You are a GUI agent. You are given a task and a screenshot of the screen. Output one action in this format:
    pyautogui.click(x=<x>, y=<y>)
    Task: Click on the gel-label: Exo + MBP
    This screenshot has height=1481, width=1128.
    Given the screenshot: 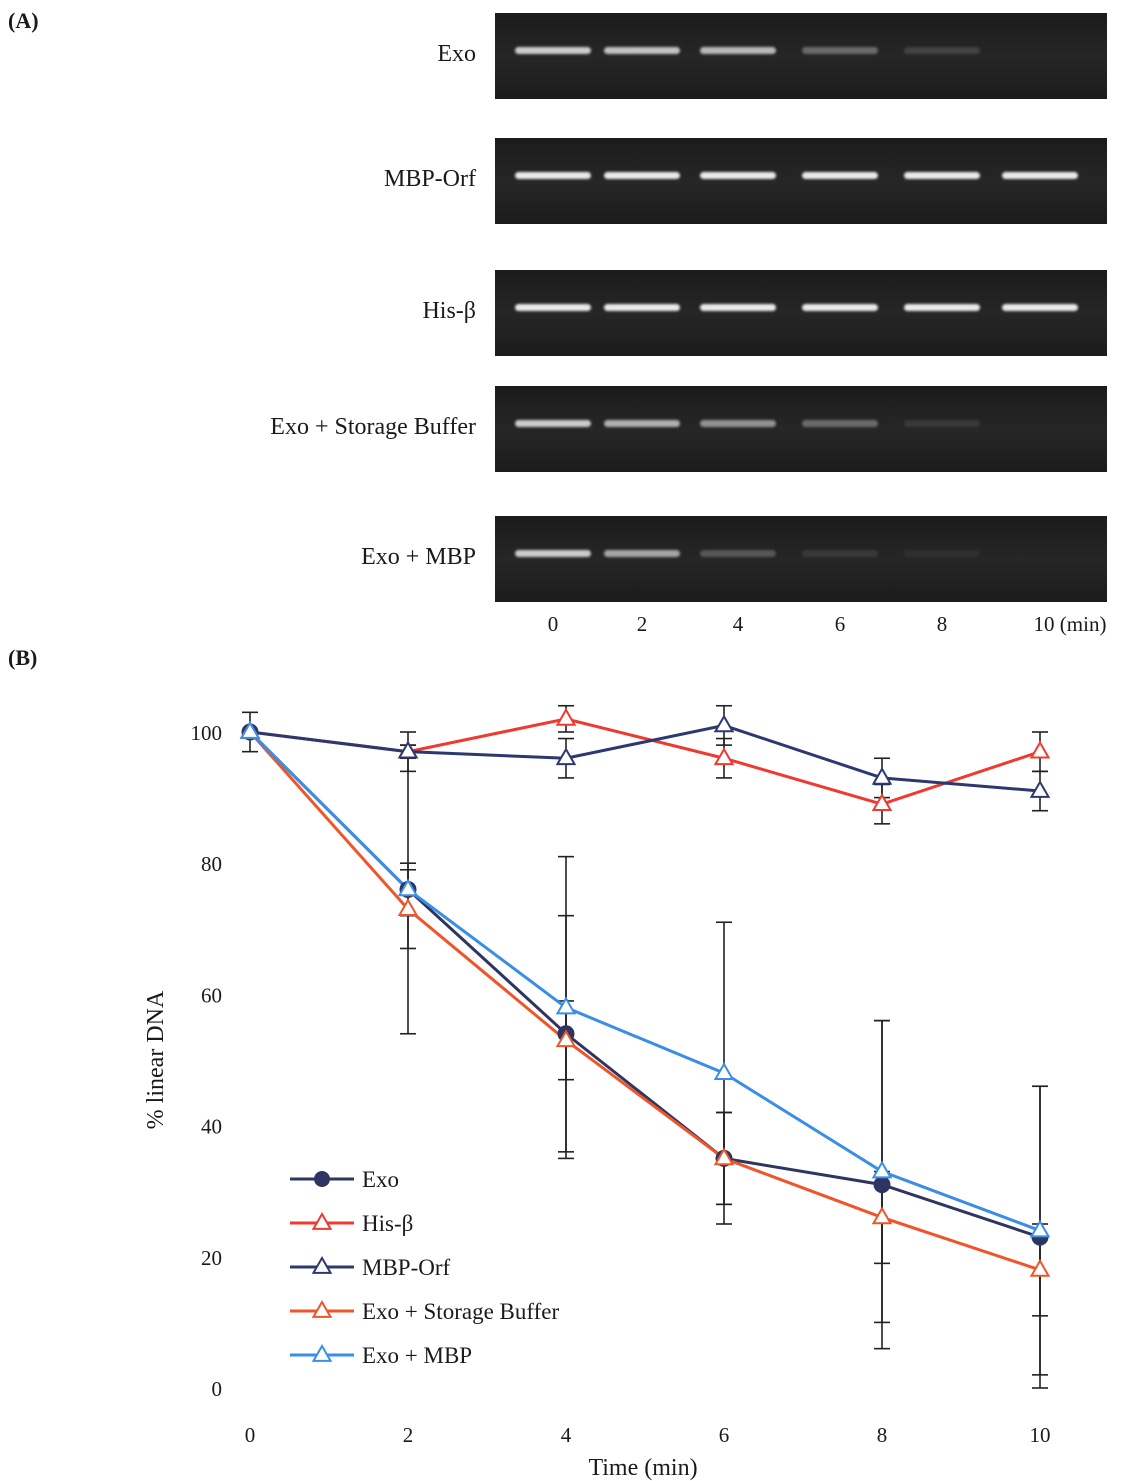 What is the action you would take?
    pyautogui.click(x=418, y=557)
    